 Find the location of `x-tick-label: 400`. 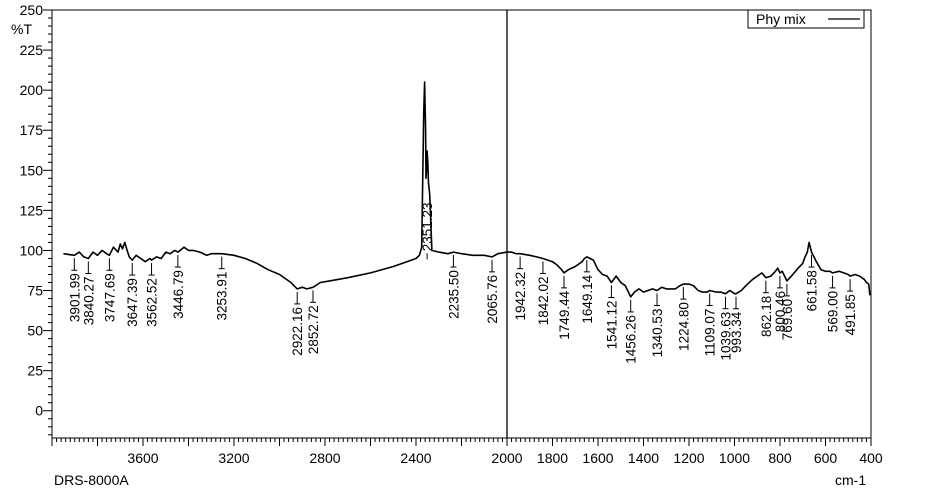

x-tick-label: 400 is located at coordinates (871, 458).